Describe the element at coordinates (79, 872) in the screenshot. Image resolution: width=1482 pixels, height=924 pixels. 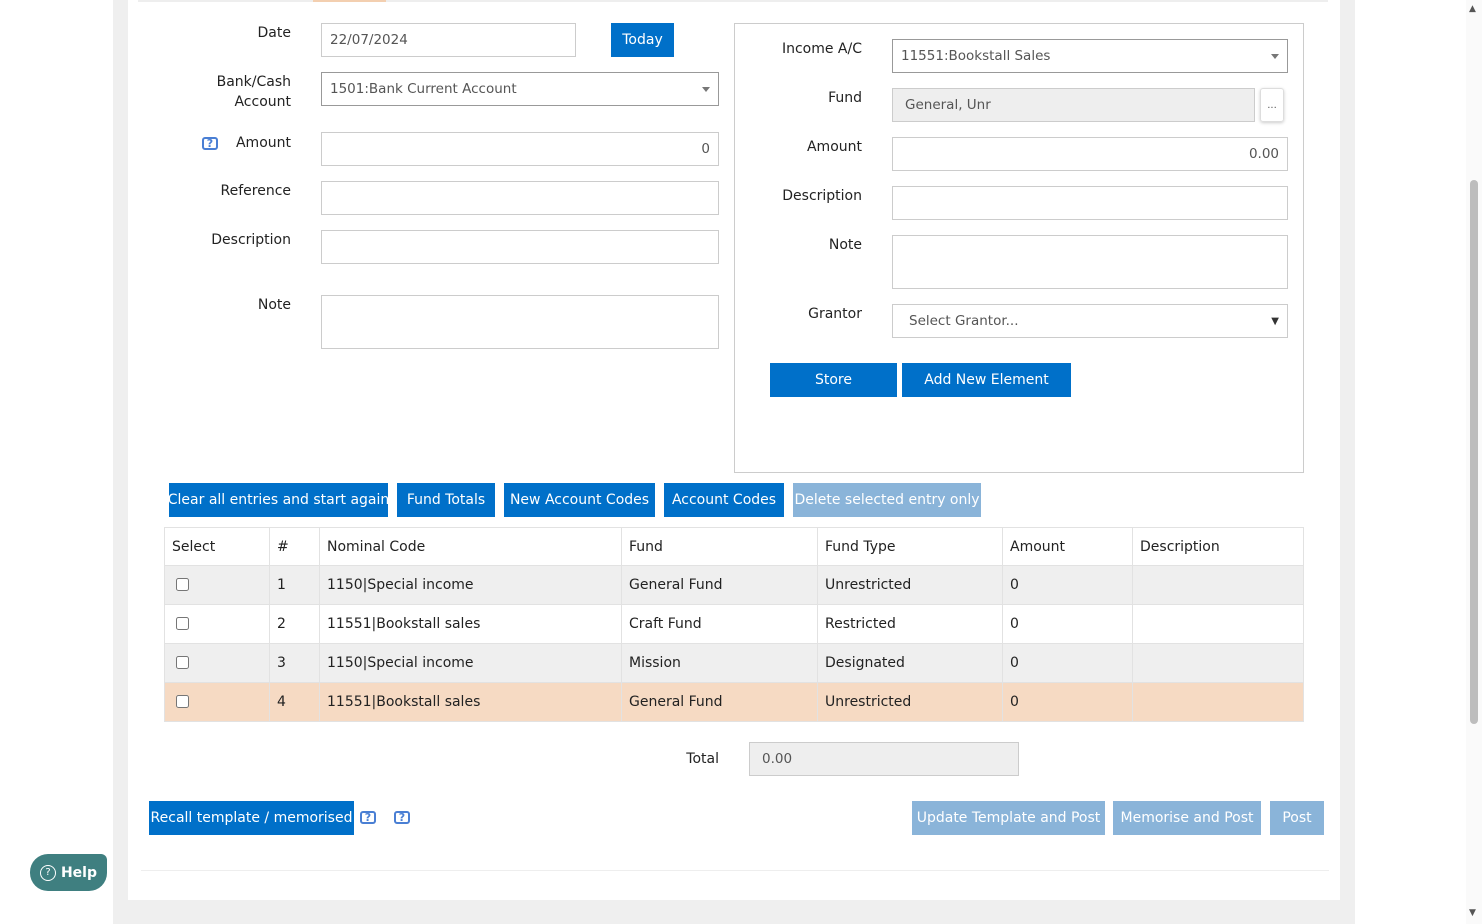
I see `help-label: Help` at that location.